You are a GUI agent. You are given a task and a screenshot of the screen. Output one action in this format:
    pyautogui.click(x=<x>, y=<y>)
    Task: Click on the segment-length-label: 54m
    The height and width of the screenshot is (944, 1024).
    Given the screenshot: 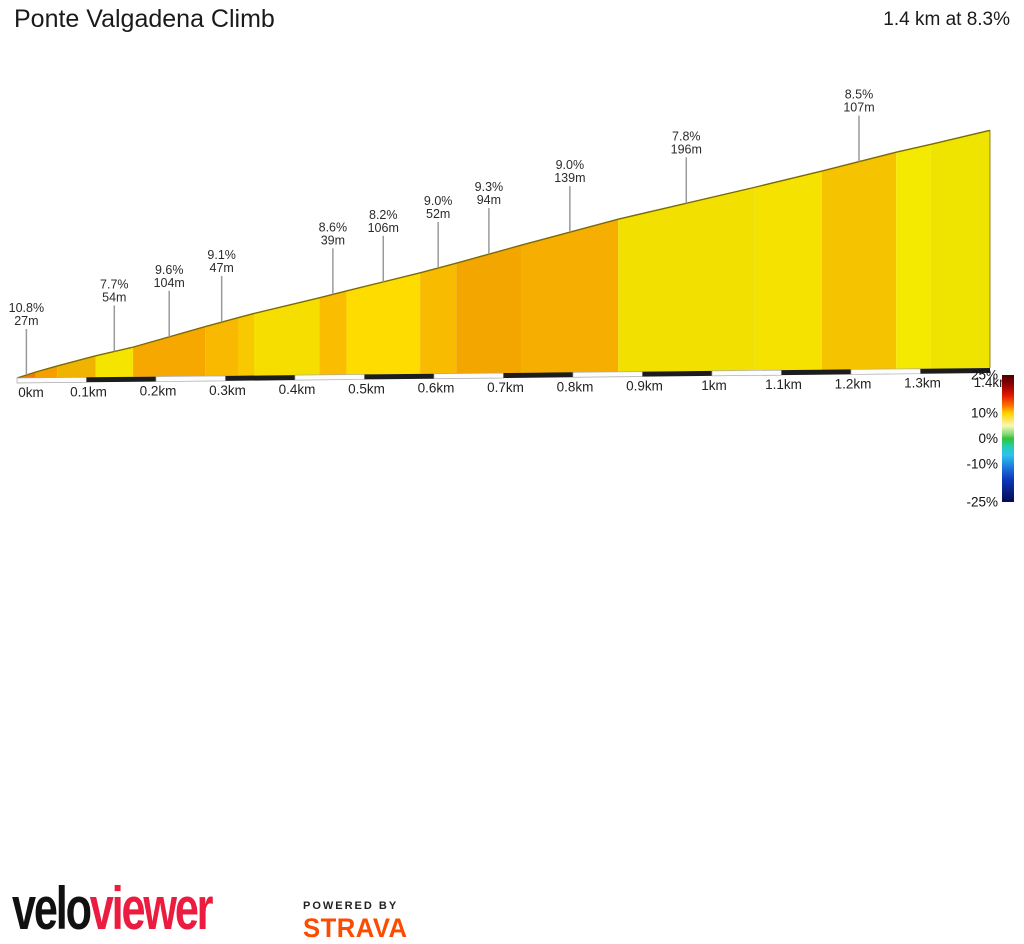 What is the action you would take?
    pyautogui.click(x=114, y=297)
    